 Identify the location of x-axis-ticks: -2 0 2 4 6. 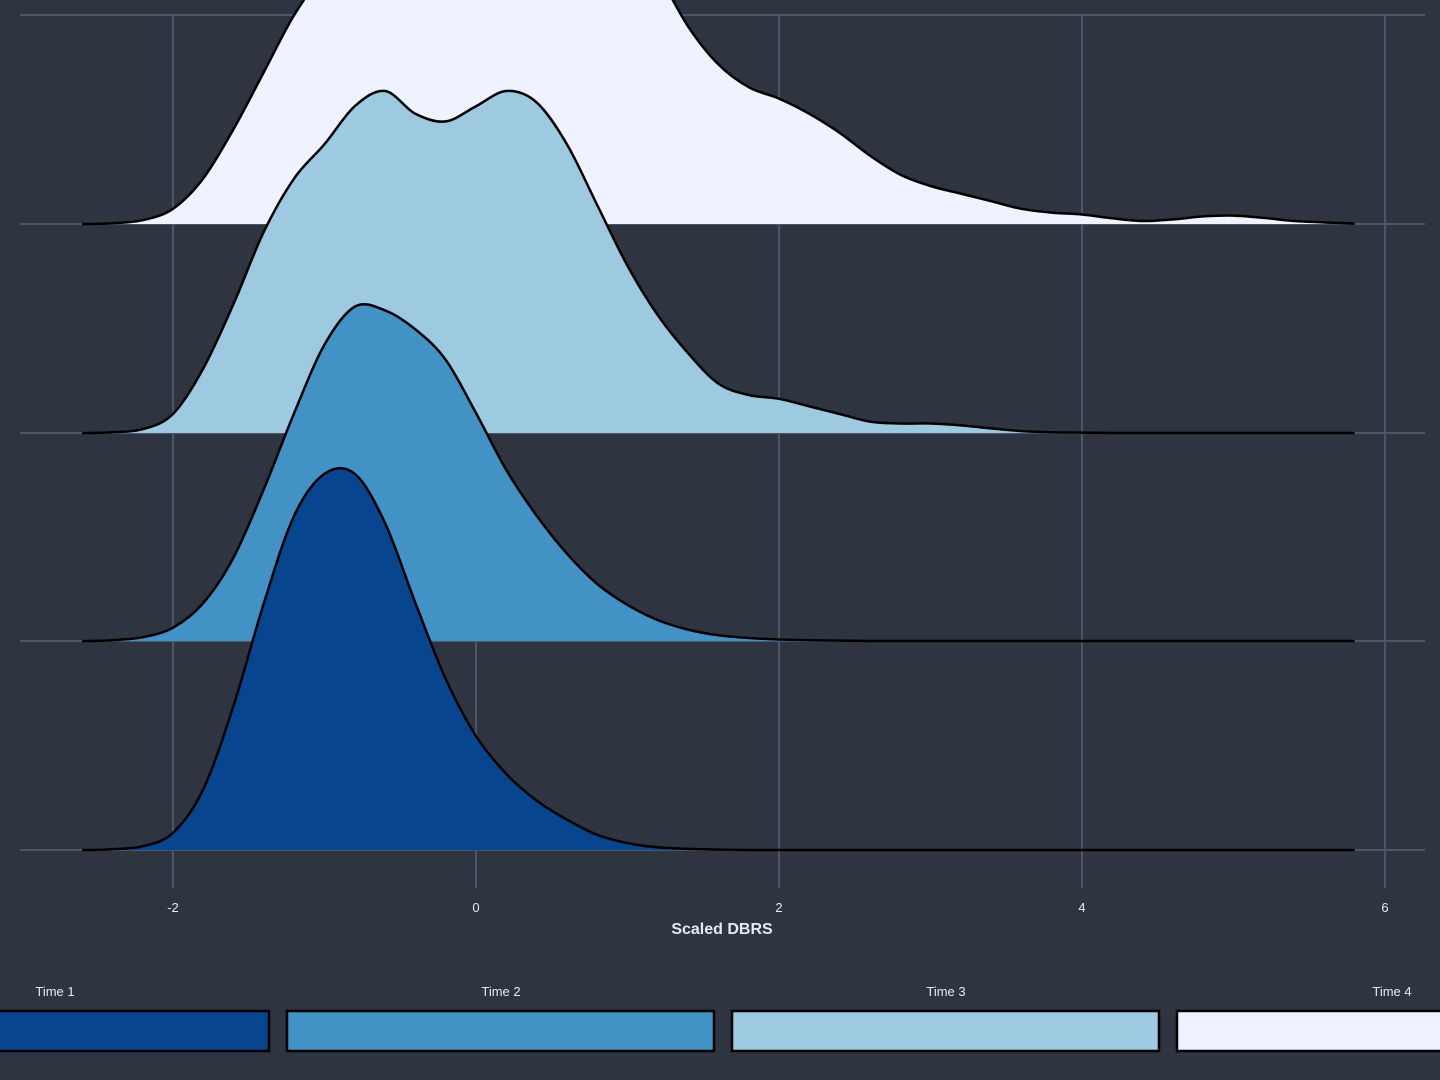
(777, 907).